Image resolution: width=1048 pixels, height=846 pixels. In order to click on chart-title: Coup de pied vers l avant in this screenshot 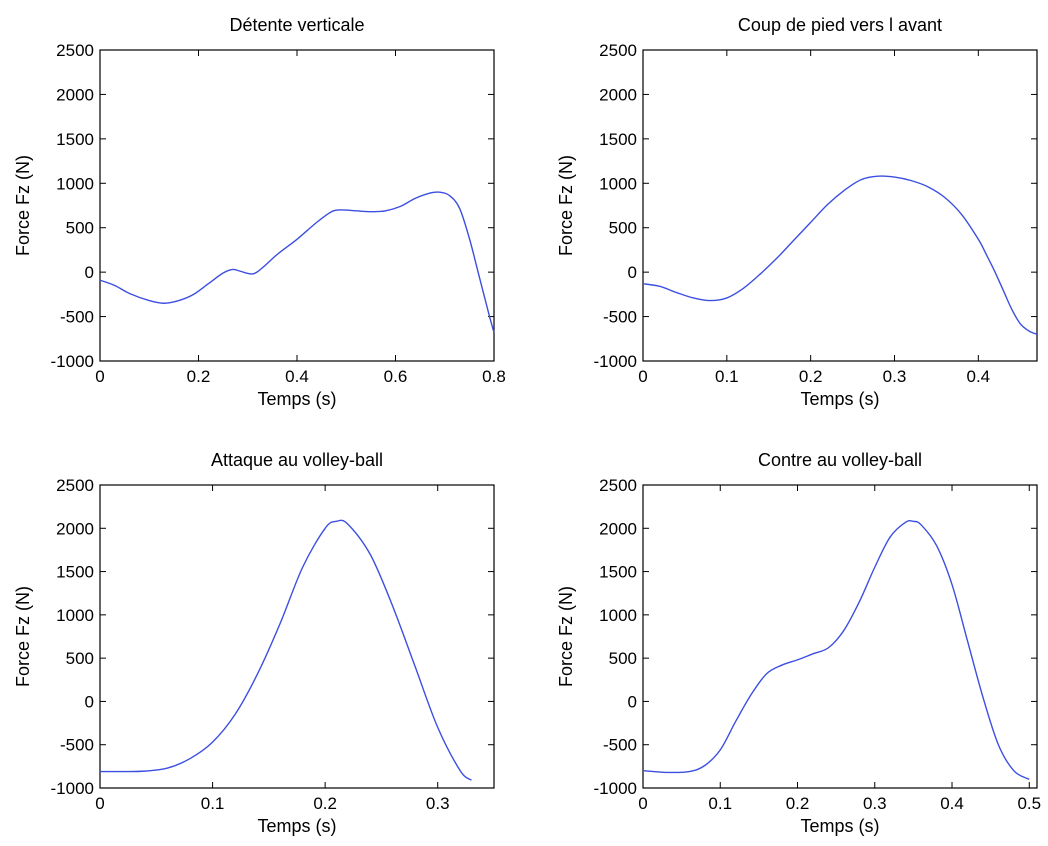, I will do `click(840, 25)`.